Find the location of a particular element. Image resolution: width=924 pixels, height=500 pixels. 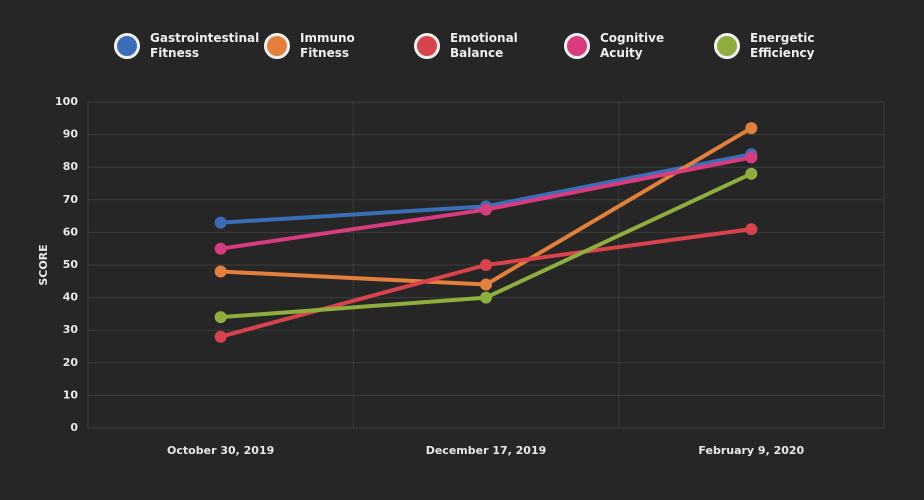

y-tick-label: 10 is located at coordinates (71, 394).